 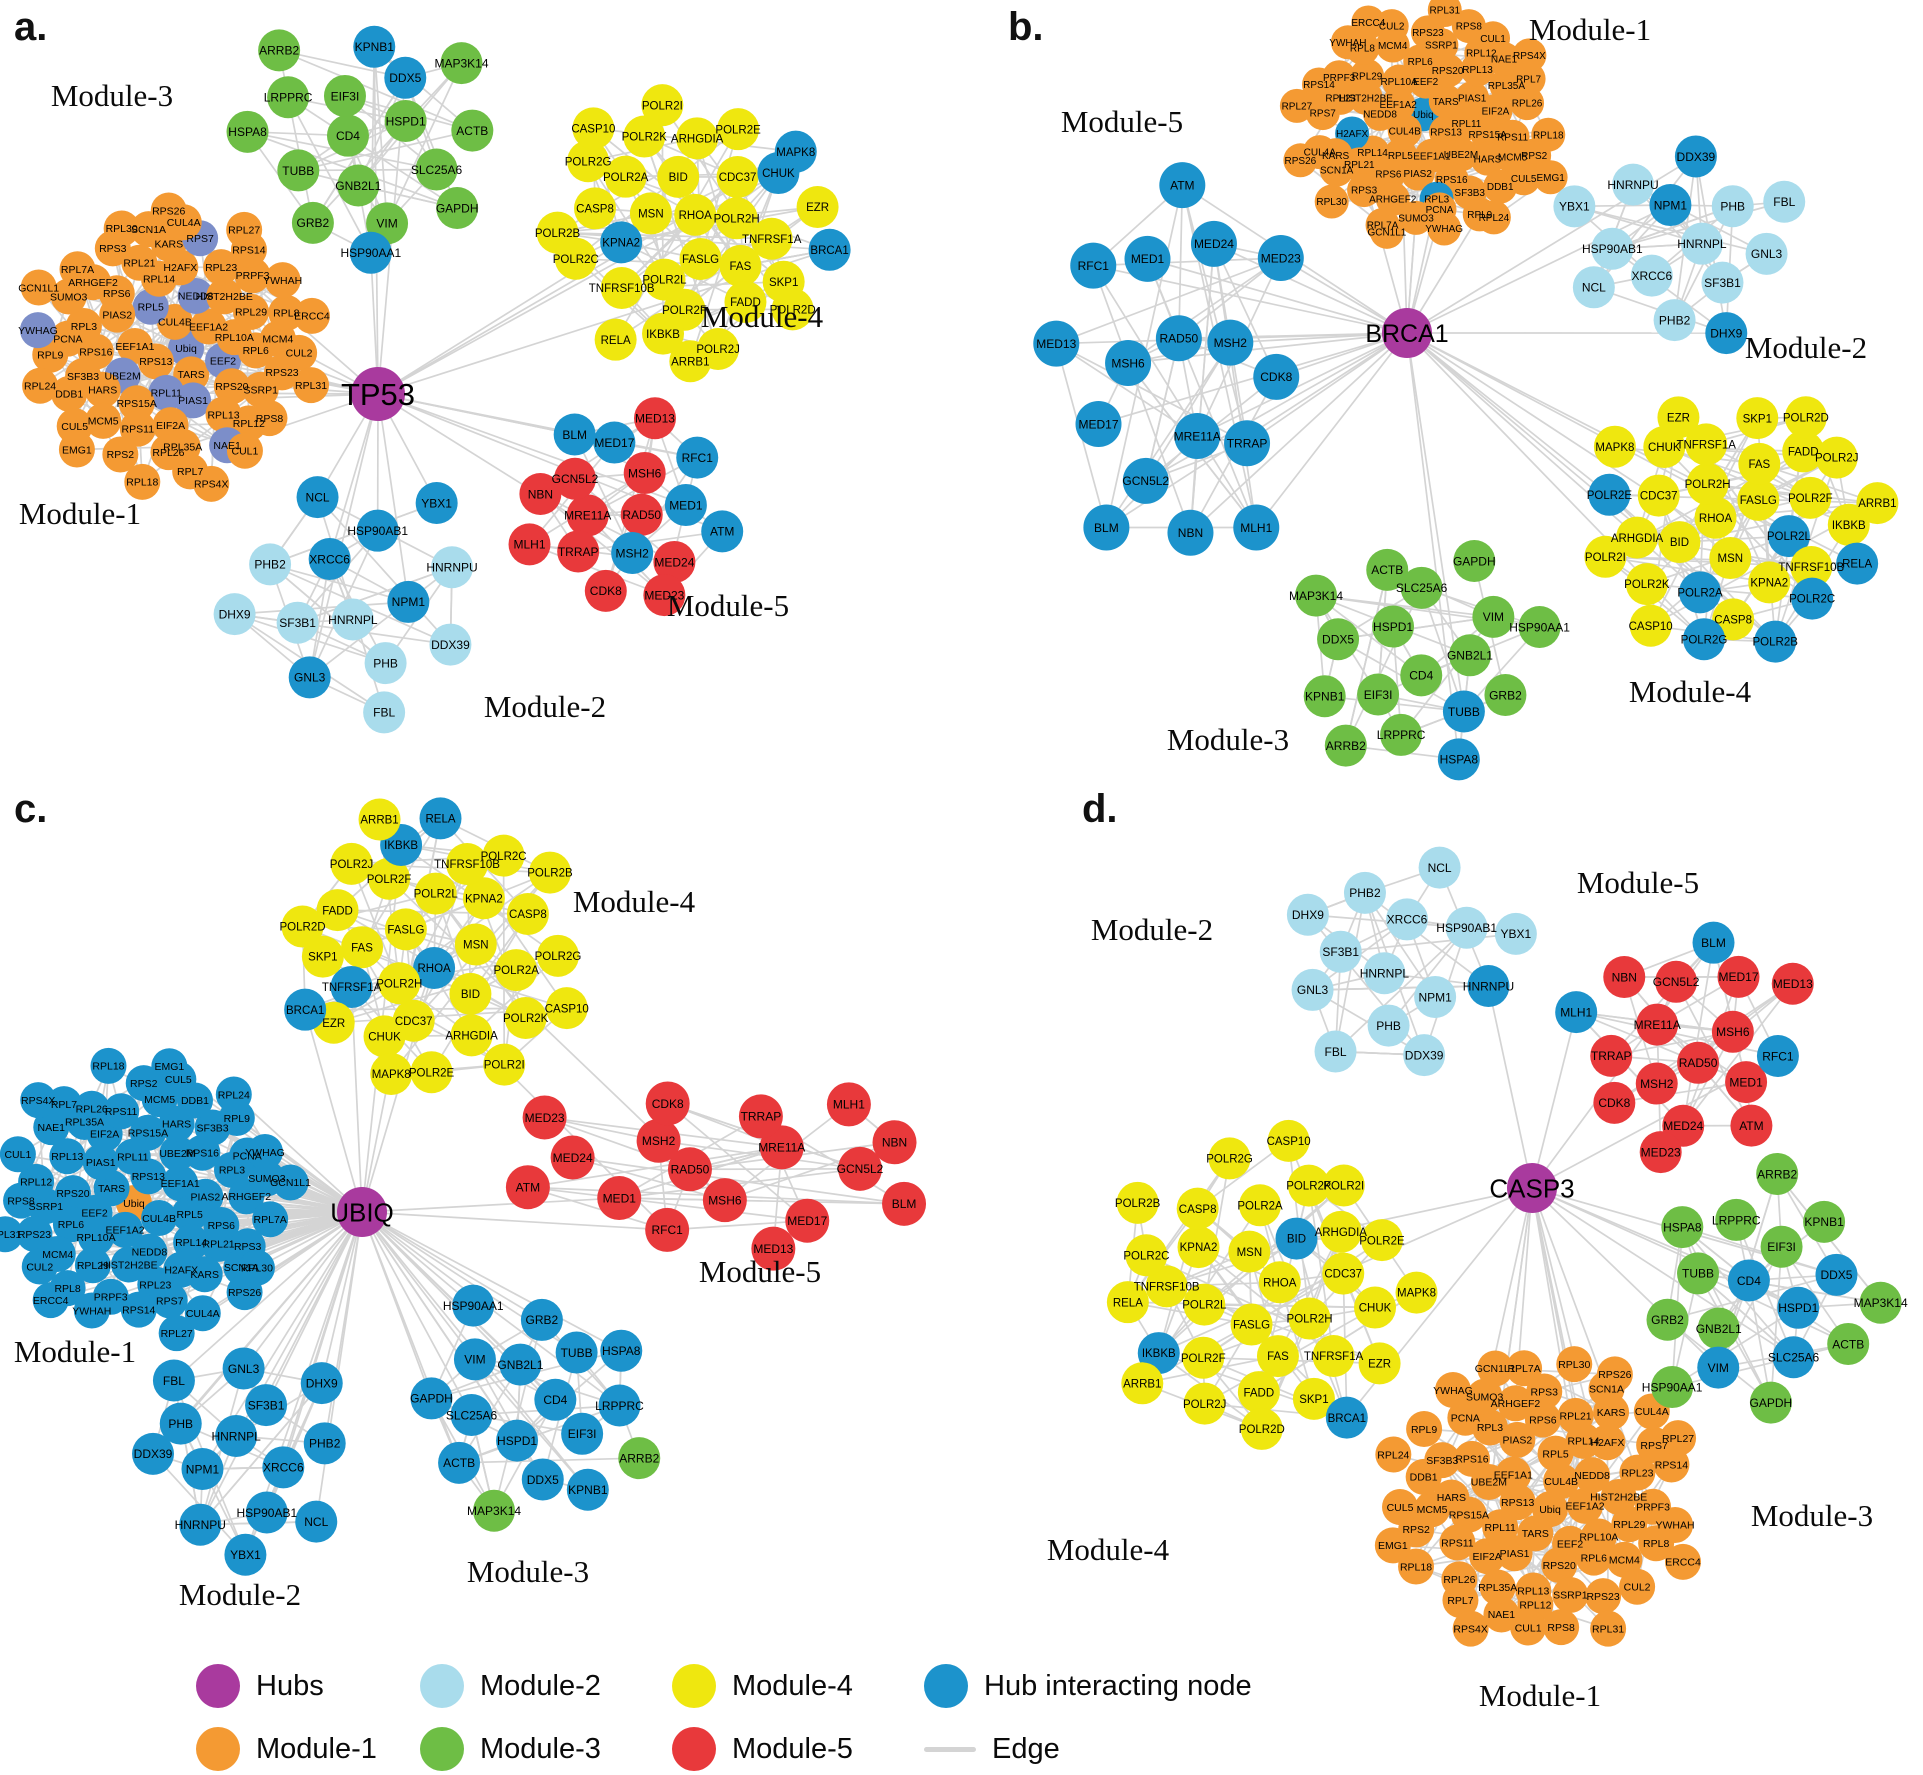 What do you see at coordinates (362, 1212) in the screenshot?
I see `hub-node` at bounding box center [362, 1212].